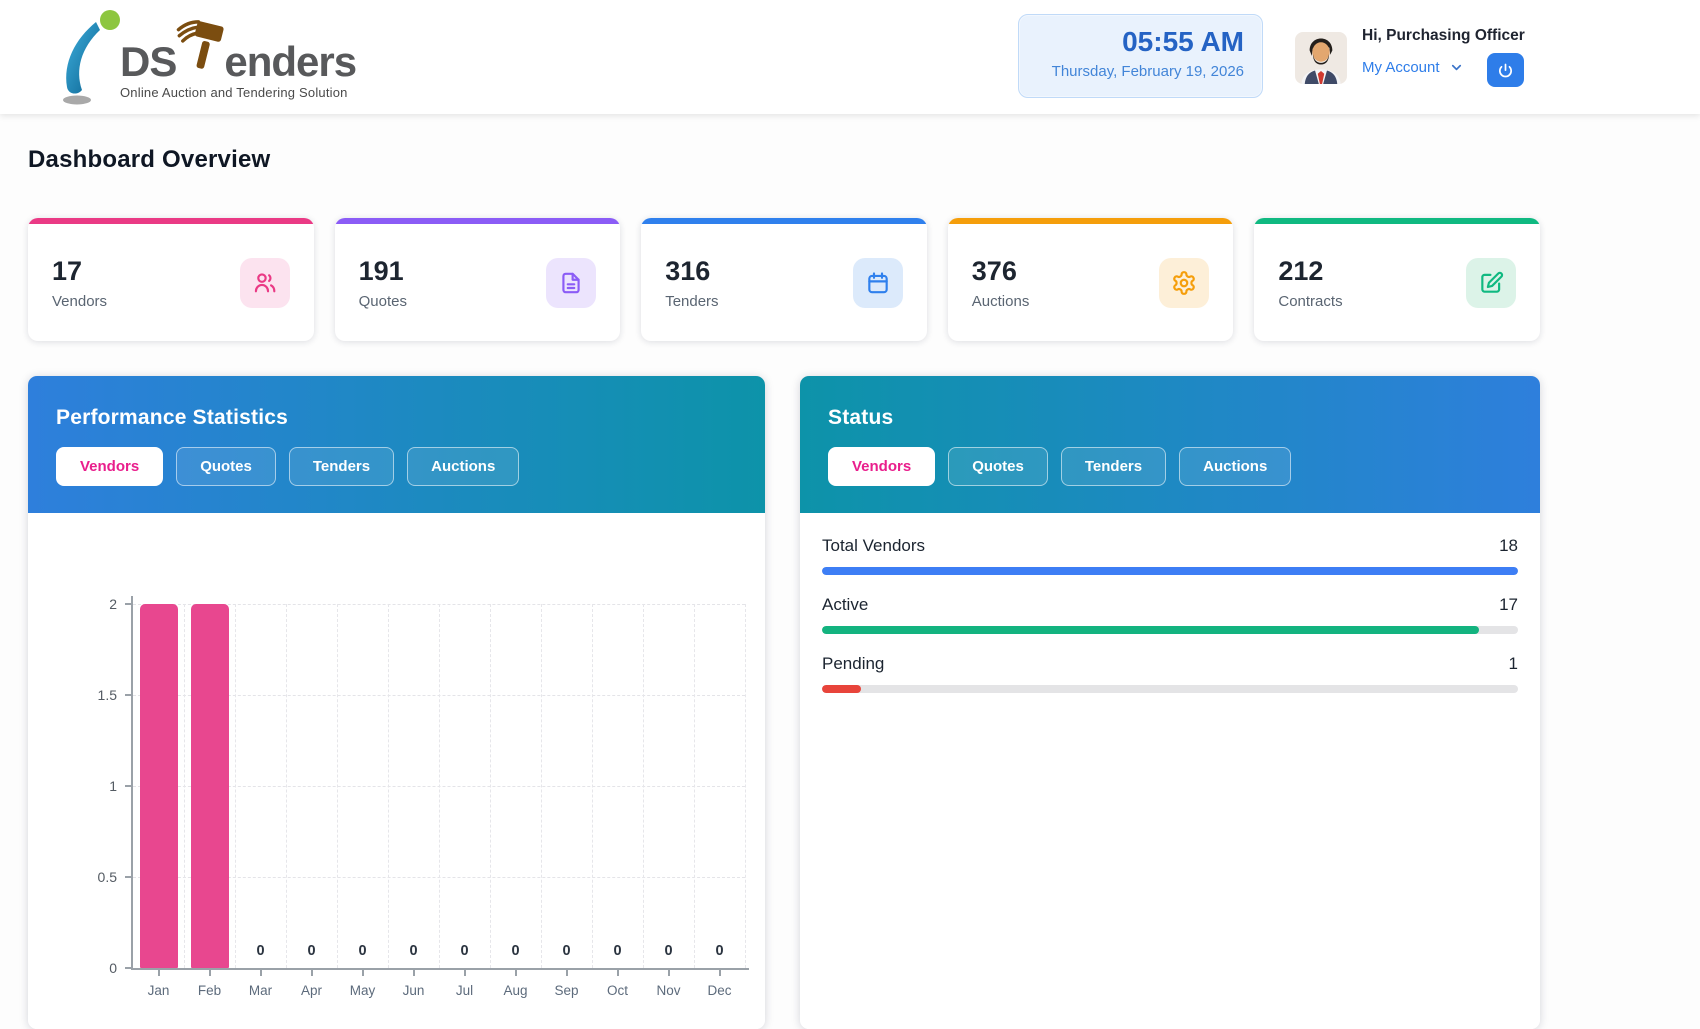  I want to click on logo-text-enders: enders, so click(290, 61).